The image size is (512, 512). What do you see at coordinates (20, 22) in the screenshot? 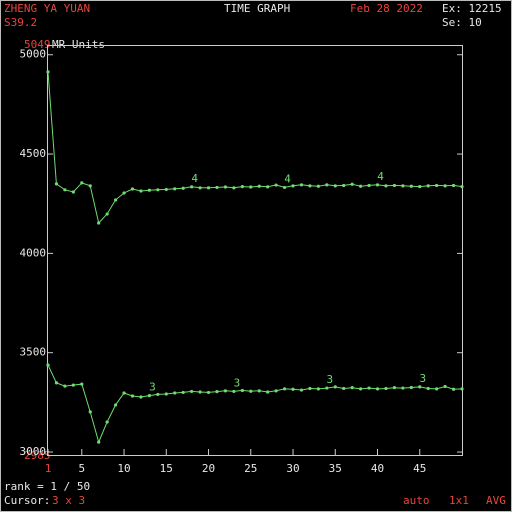
I see `slice: S39.2` at bounding box center [20, 22].